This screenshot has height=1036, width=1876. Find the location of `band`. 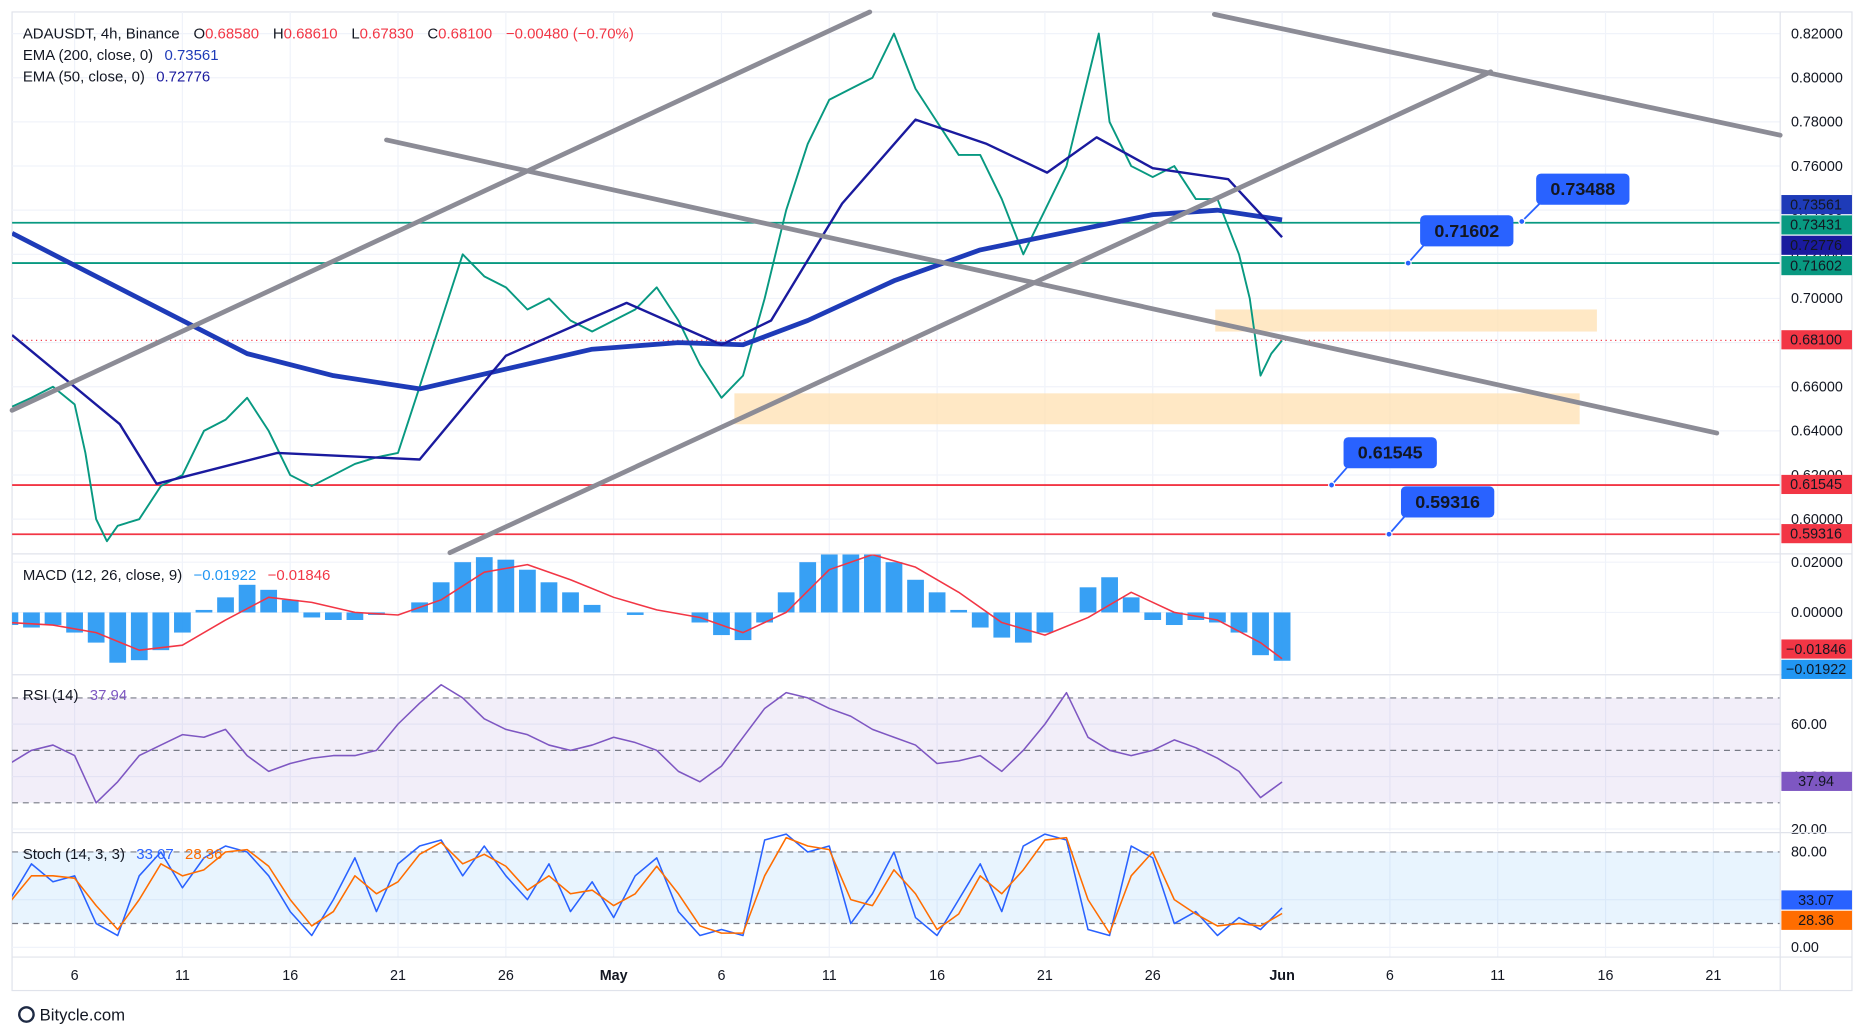

band is located at coordinates (896, 887).